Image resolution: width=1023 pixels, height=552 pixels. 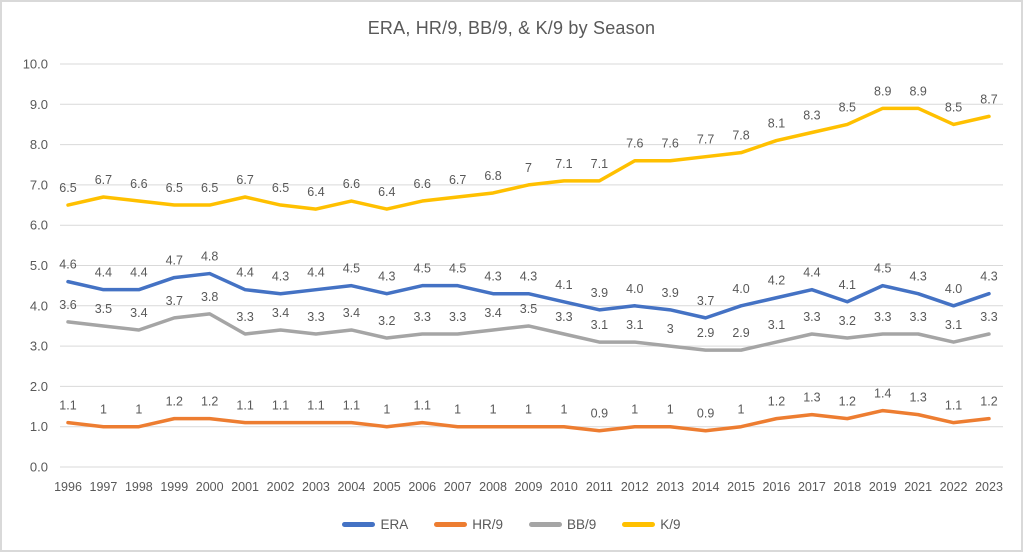 I want to click on data-label-era: 4.1, so click(x=847, y=285).